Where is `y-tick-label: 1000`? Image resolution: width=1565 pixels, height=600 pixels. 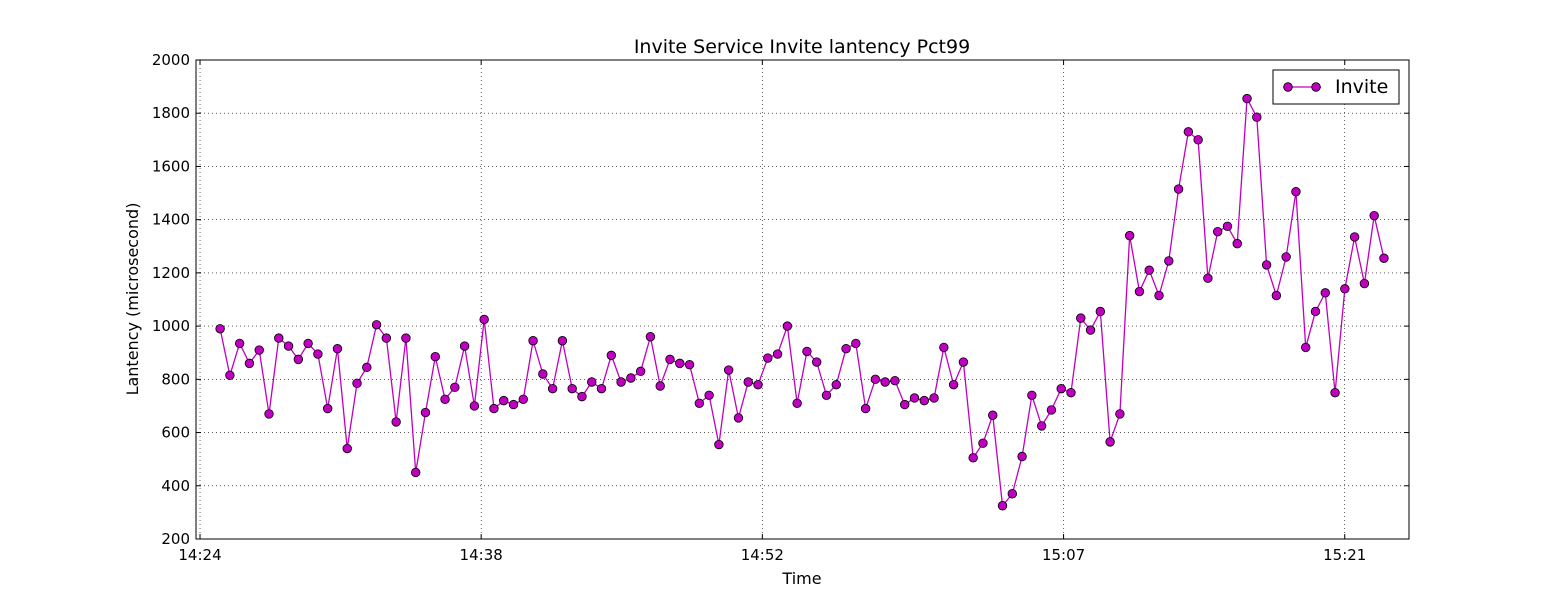 y-tick-label: 1000 is located at coordinates (171, 326).